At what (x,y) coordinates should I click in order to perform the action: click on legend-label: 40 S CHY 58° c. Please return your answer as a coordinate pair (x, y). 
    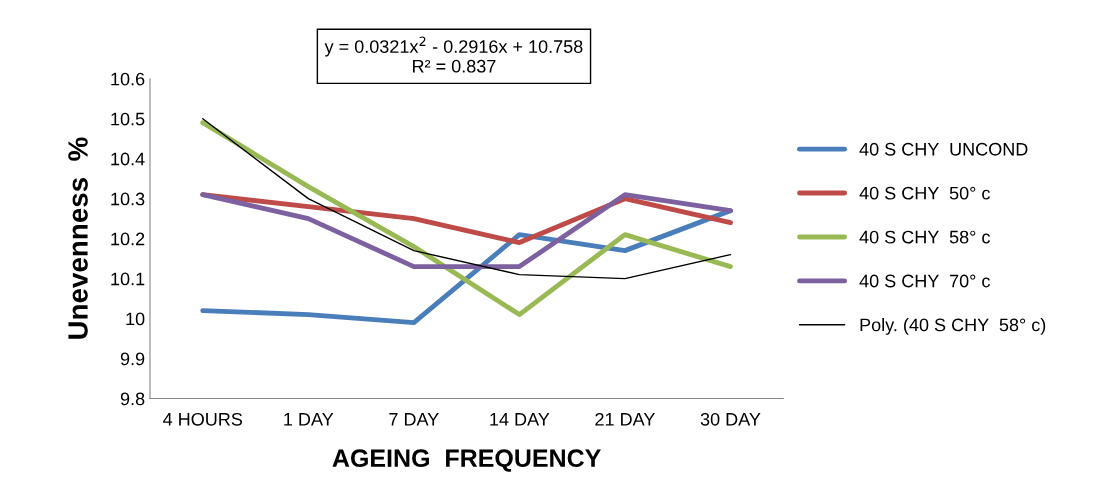
    Looking at the image, I should click on (924, 237).